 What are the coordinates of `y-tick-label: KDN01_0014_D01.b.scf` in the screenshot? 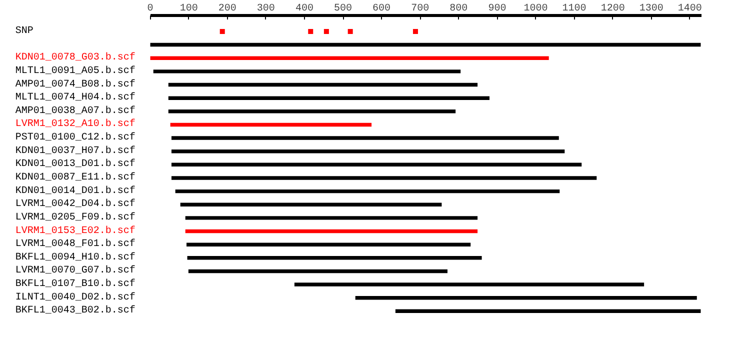 It's located at (75, 190).